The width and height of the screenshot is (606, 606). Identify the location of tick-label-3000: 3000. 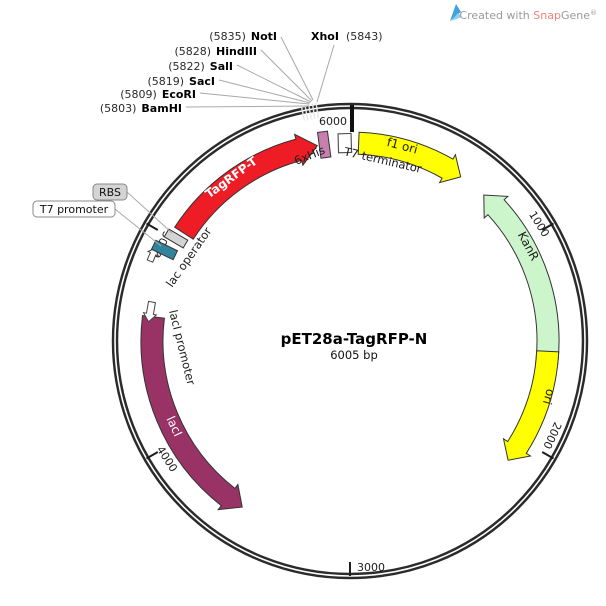
(371, 567).